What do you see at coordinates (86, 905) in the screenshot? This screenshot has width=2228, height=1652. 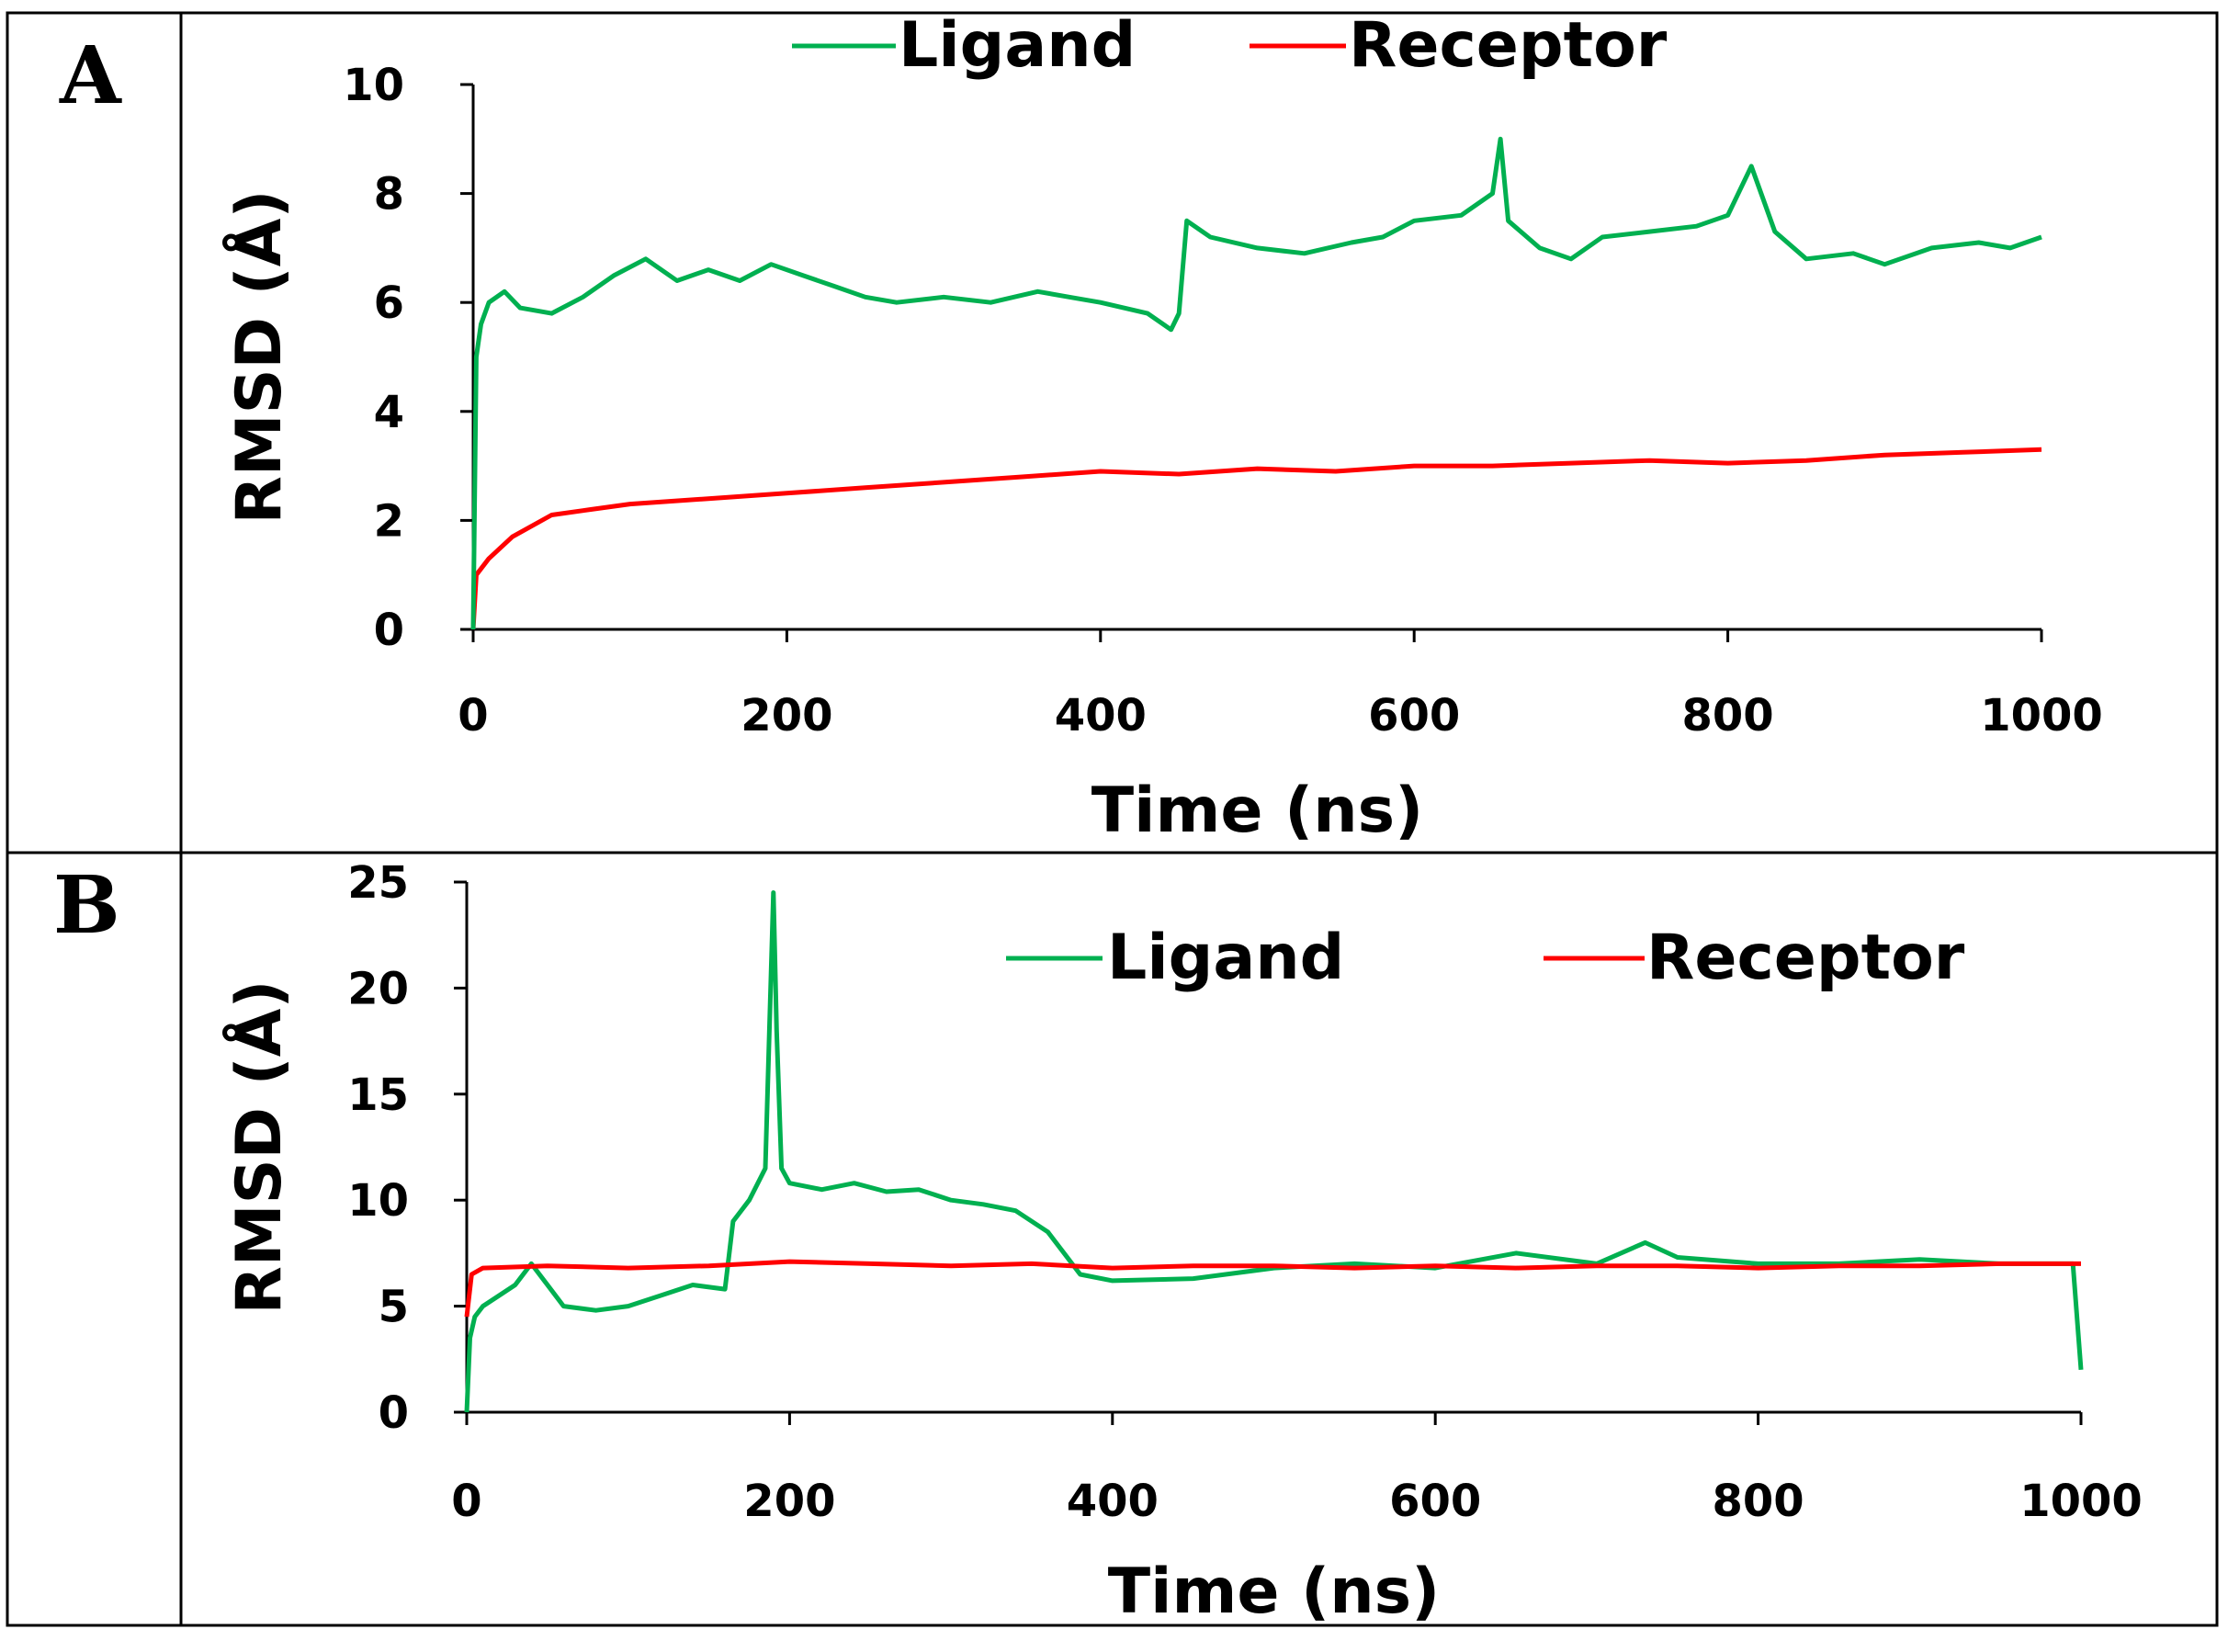 I see `panel-label: B` at bounding box center [86, 905].